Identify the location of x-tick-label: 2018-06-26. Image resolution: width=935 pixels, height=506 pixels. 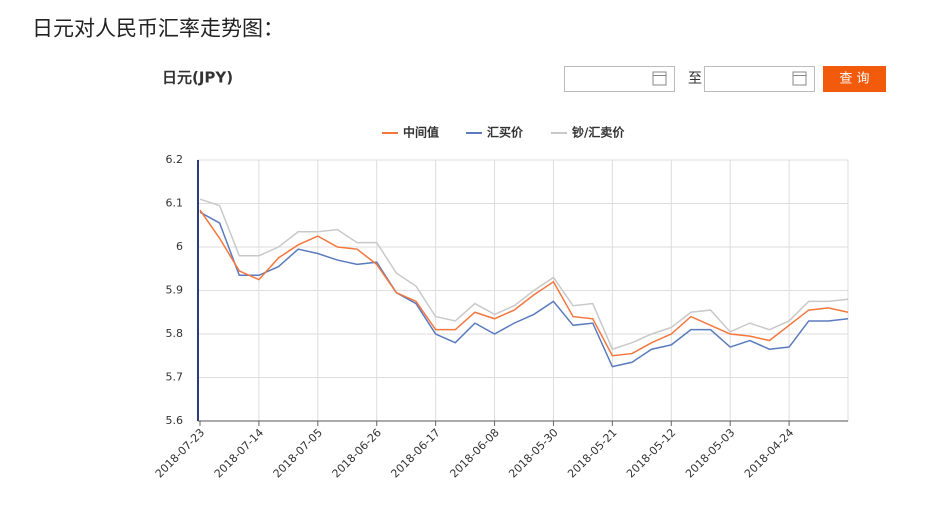
(357, 453).